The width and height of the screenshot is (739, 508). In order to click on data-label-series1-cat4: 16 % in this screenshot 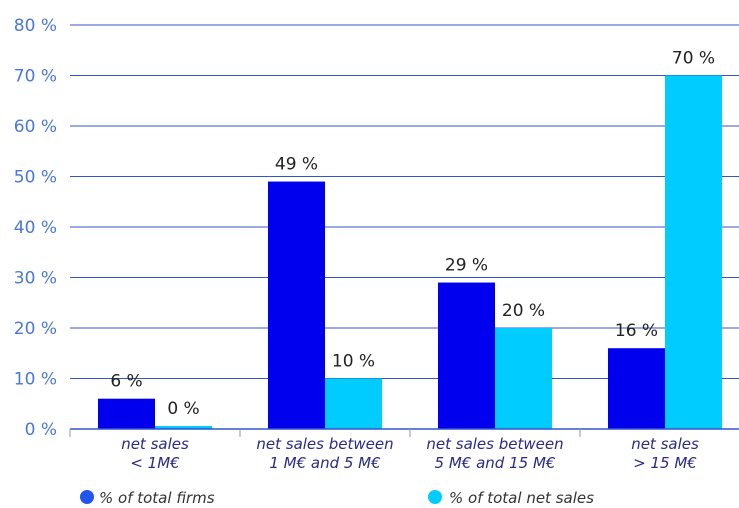, I will do `click(636, 331)`.